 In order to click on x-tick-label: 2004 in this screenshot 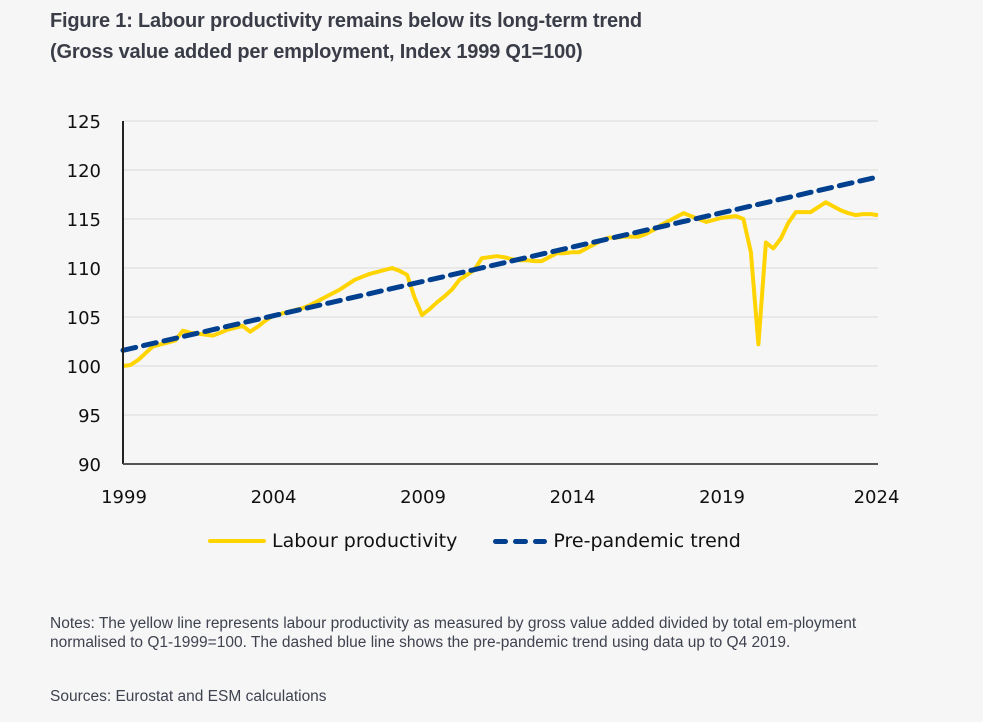, I will do `click(274, 497)`.